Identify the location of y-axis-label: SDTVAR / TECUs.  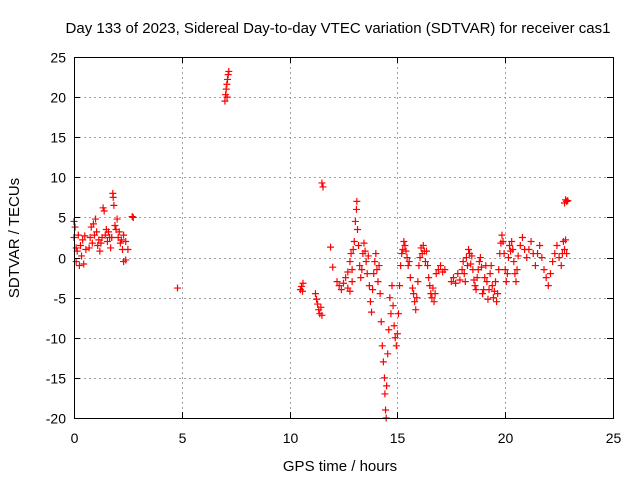
(14, 238).